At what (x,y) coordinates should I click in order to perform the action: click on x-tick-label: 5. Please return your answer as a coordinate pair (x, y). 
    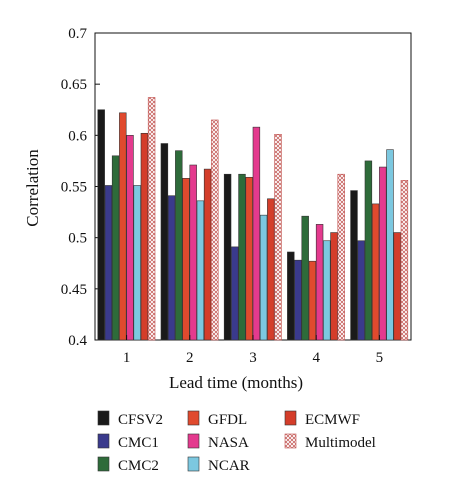
    Looking at the image, I should click on (380, 358).